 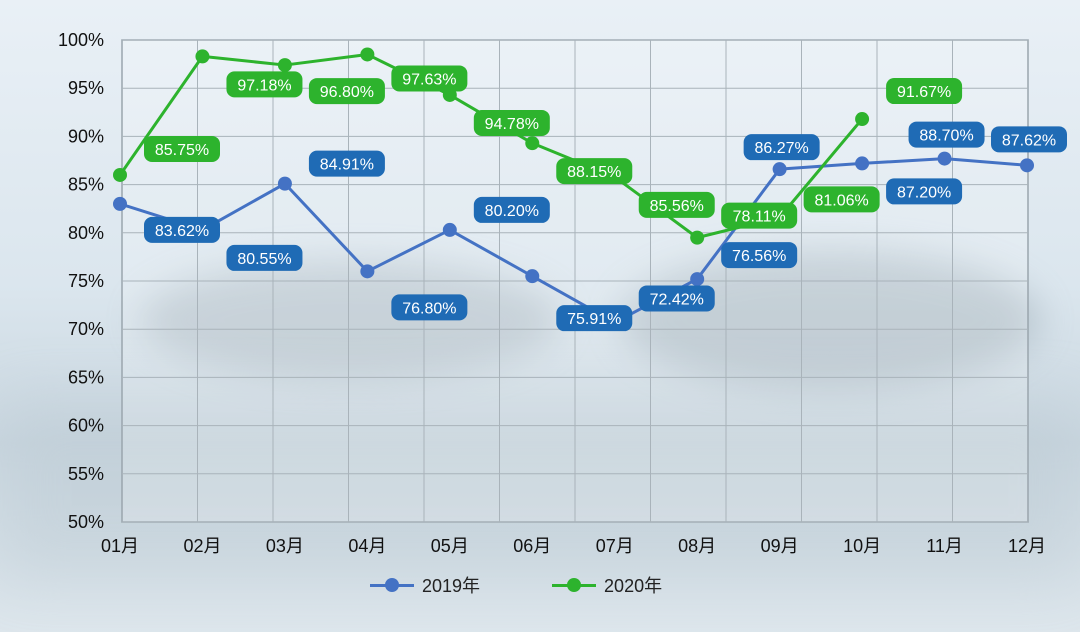 I want to click on data-label: 96.80%, so click(x=347, y=92).